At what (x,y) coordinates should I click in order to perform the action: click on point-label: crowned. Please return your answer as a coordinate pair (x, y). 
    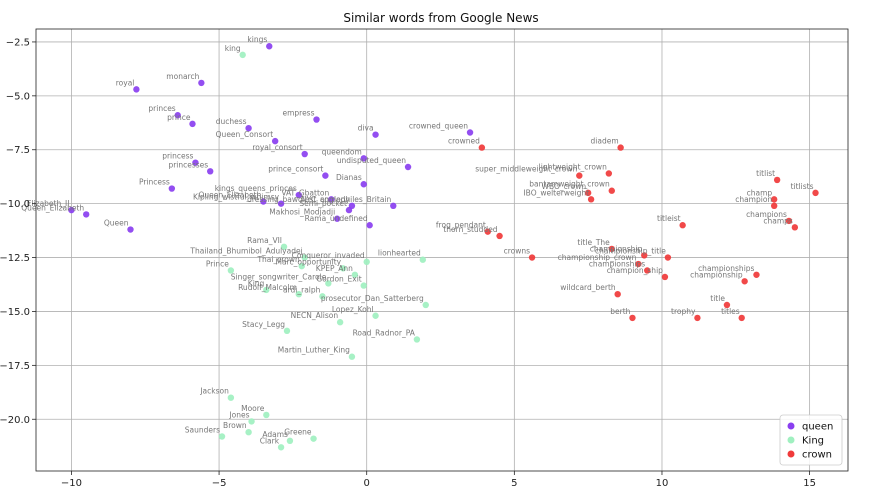
    Looking at the image, I should click on (464, 141).